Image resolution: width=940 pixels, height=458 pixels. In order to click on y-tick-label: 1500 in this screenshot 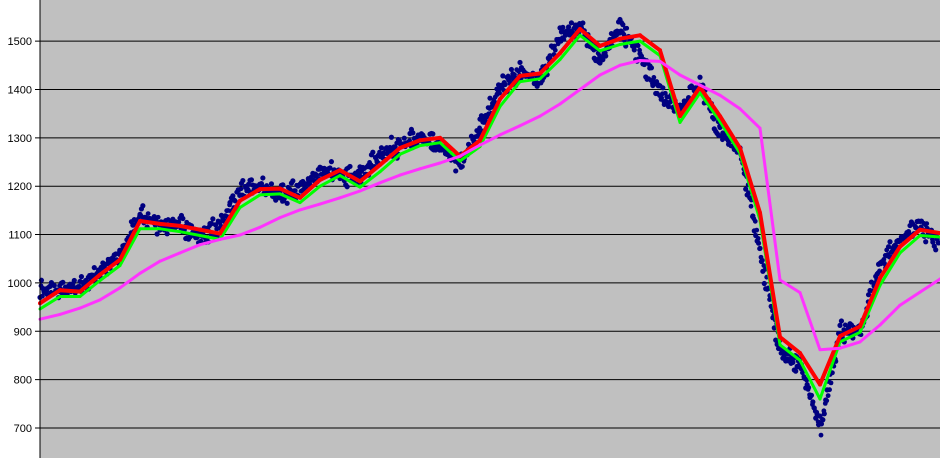, I will do `click(20, 42)`.